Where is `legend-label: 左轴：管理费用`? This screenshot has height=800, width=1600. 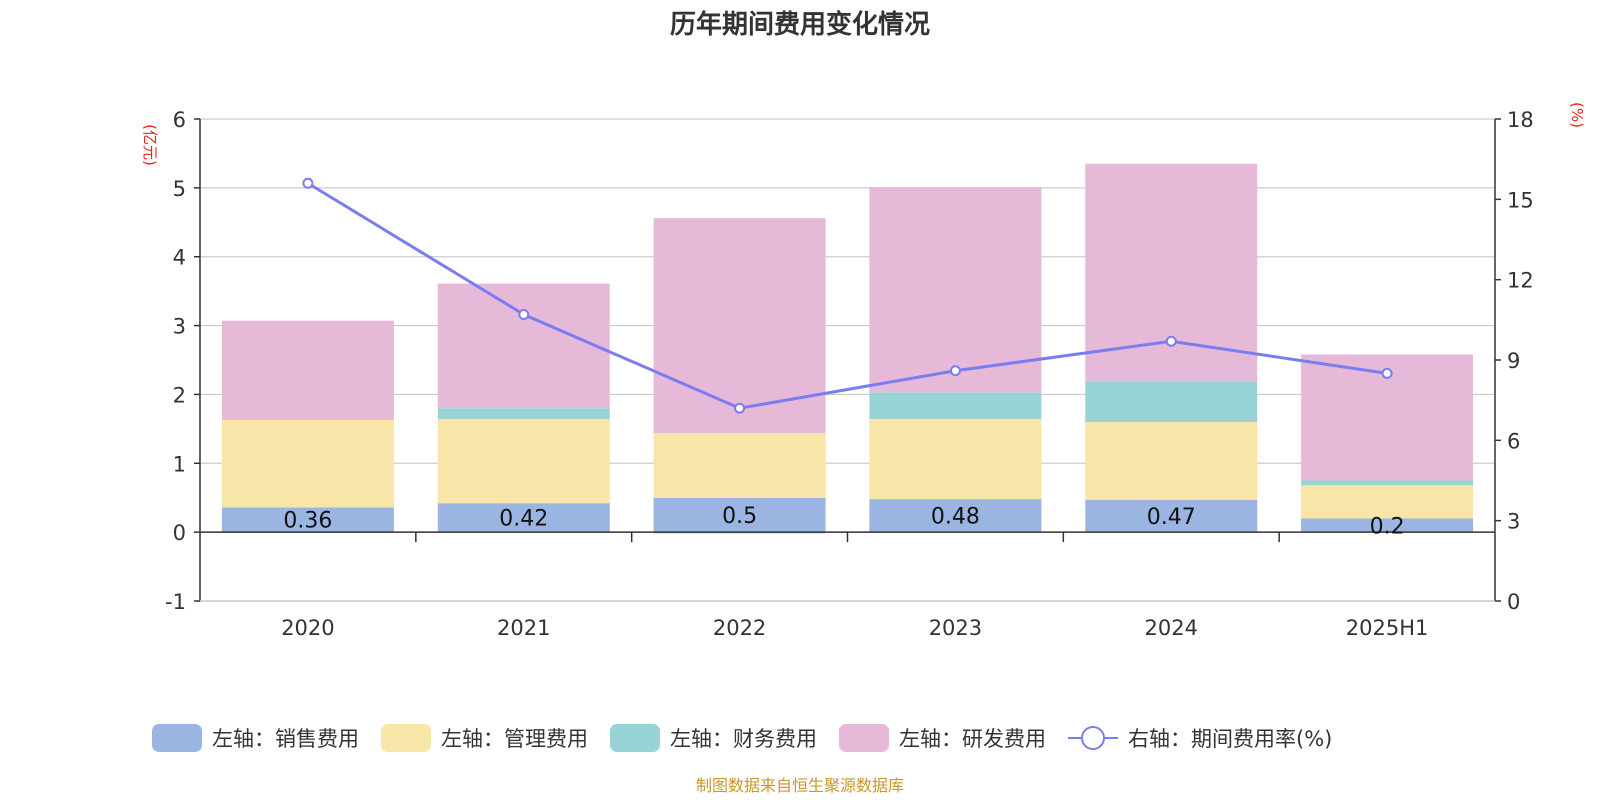 legend-label: 左轴：管理费用 is located at coordinates (514, 739).